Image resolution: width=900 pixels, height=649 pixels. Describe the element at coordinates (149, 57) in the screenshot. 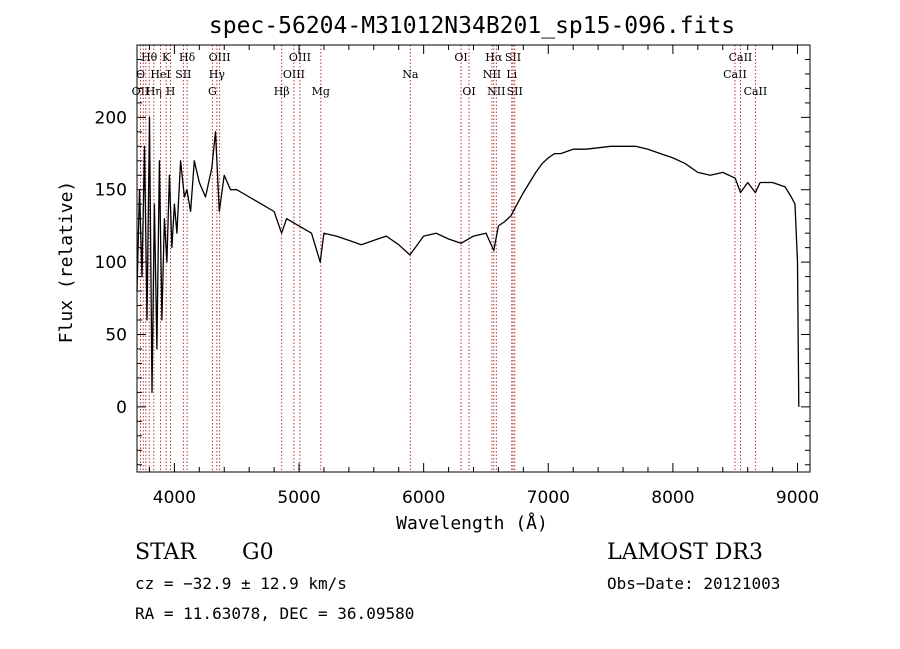

I see `line-label: Hθ` at that location.